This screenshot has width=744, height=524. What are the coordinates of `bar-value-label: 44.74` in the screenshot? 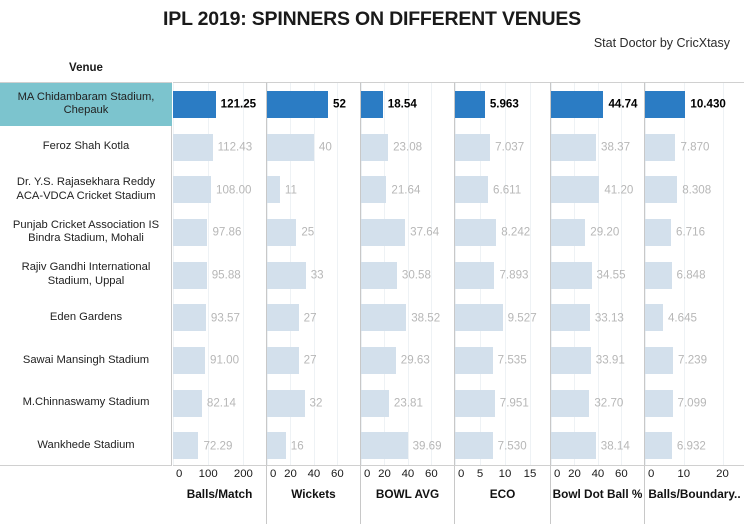 It's located at (623, 104).